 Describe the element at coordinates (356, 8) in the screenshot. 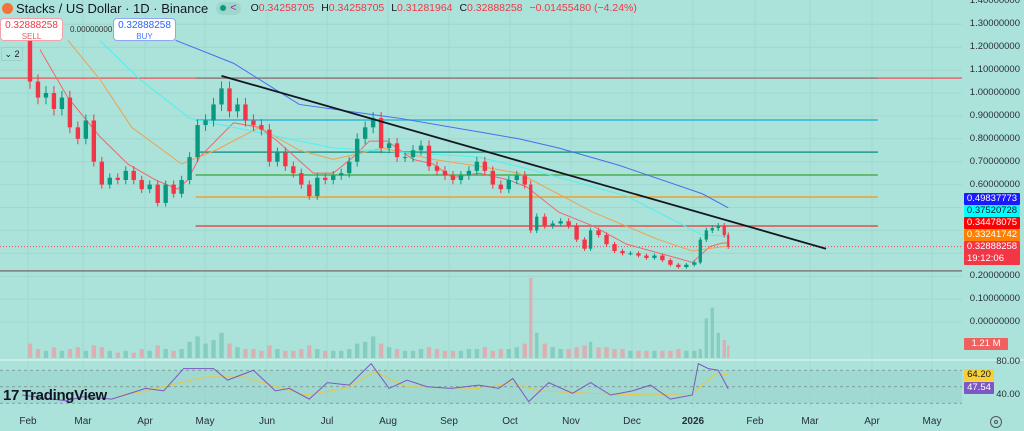

I see `high-value: 0.34258705` at that location.